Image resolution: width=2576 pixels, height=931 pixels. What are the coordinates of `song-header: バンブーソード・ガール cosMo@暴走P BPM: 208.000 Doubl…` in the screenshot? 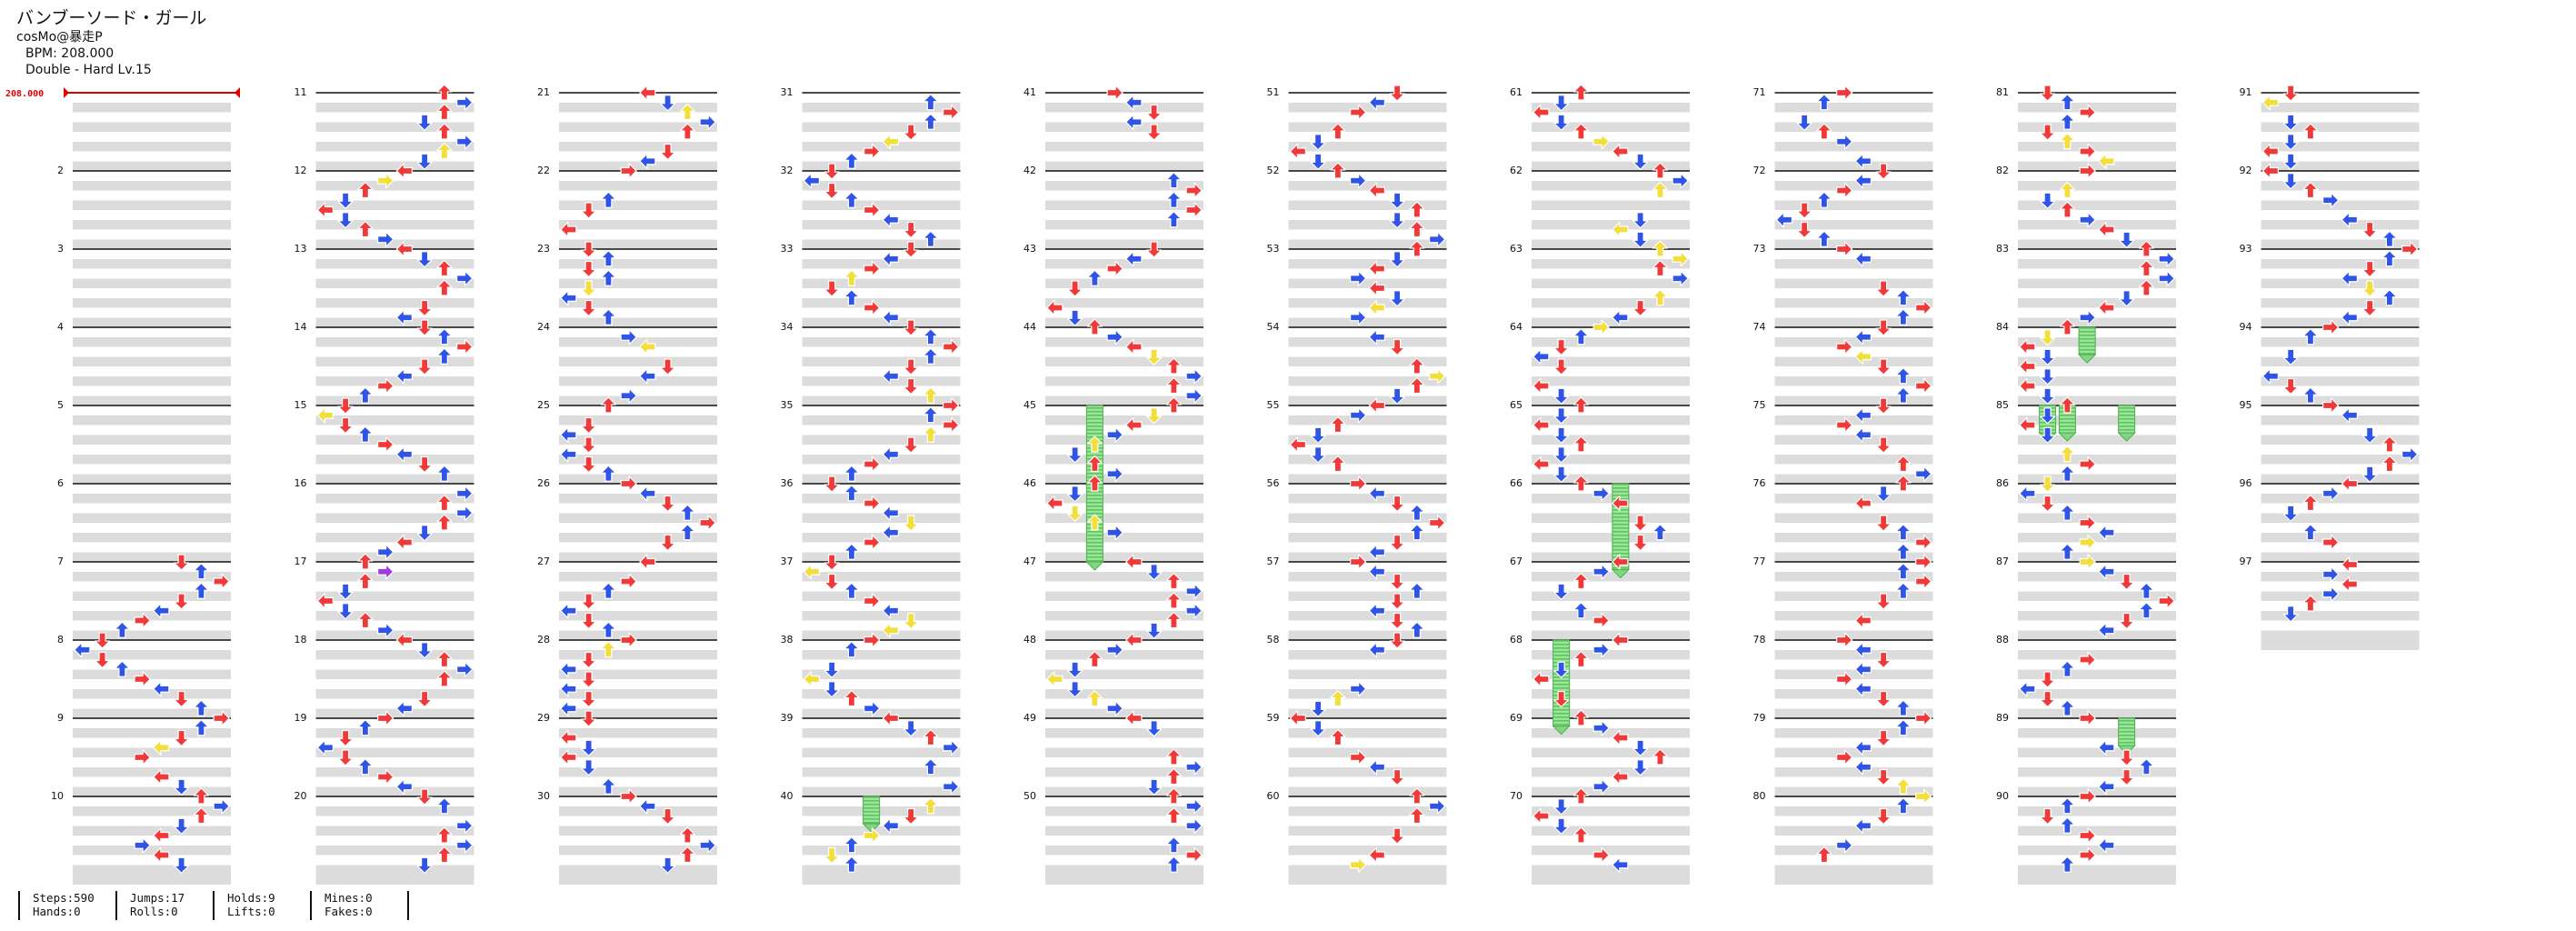 It's located at (111, 42).